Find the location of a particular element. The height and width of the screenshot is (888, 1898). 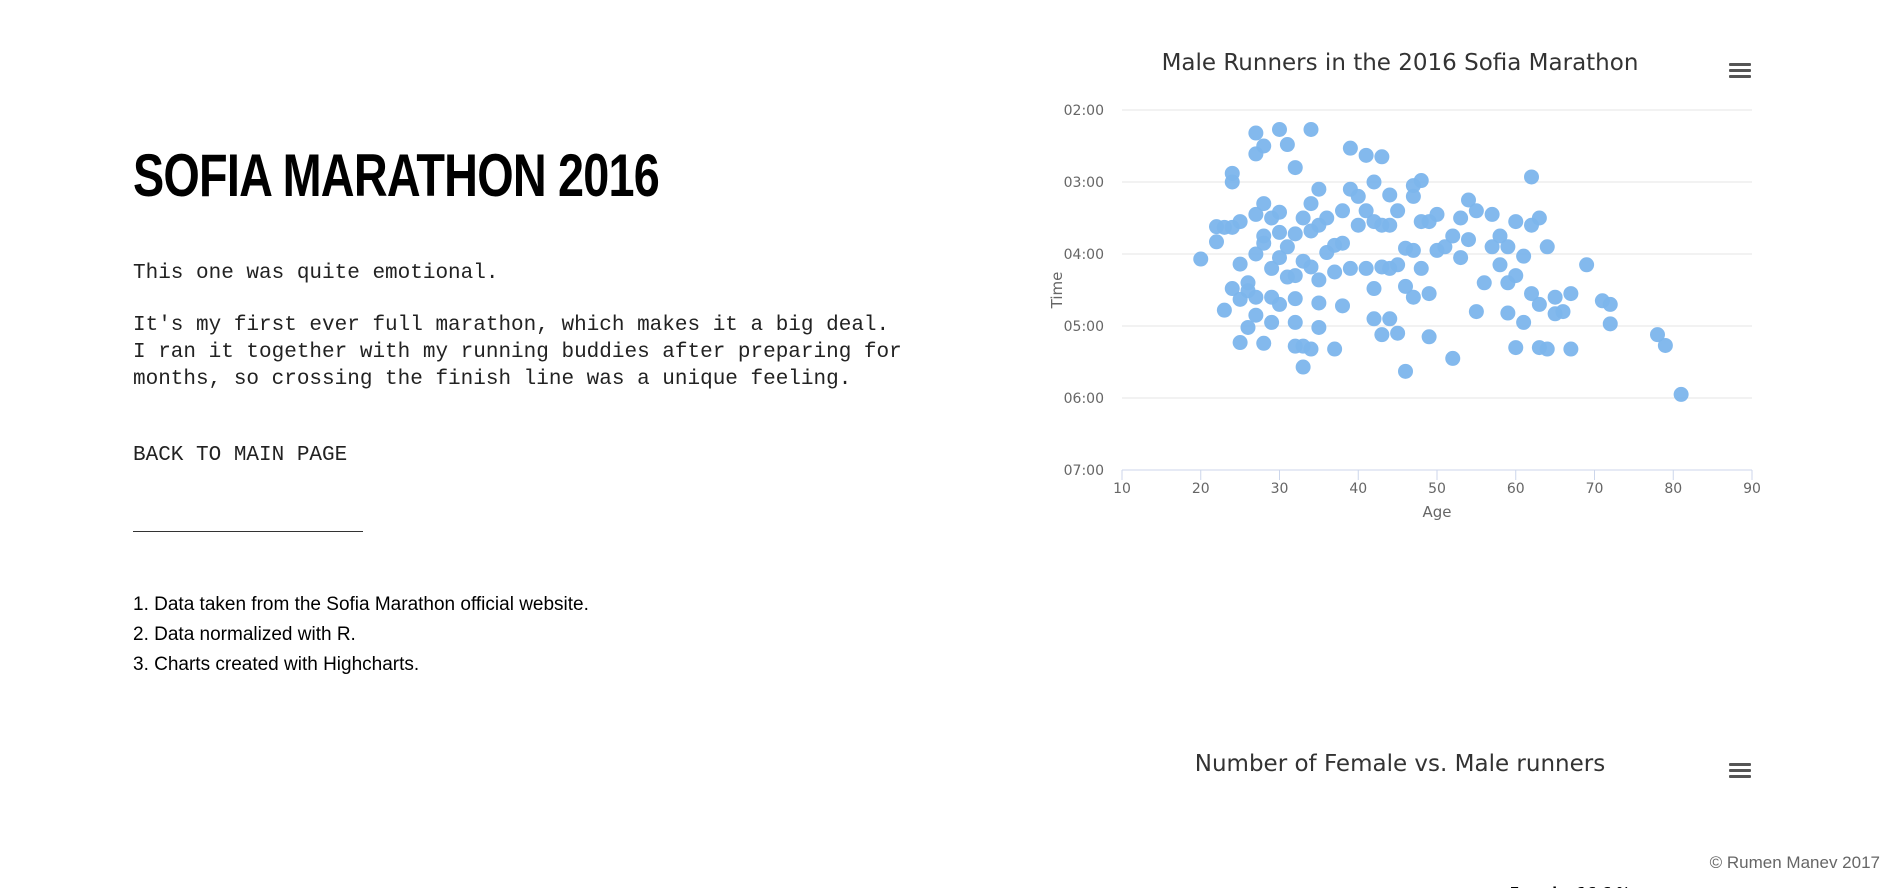

pie-chart-title: Number of Female vs. Male runners is located at coordinates (1400, 764).